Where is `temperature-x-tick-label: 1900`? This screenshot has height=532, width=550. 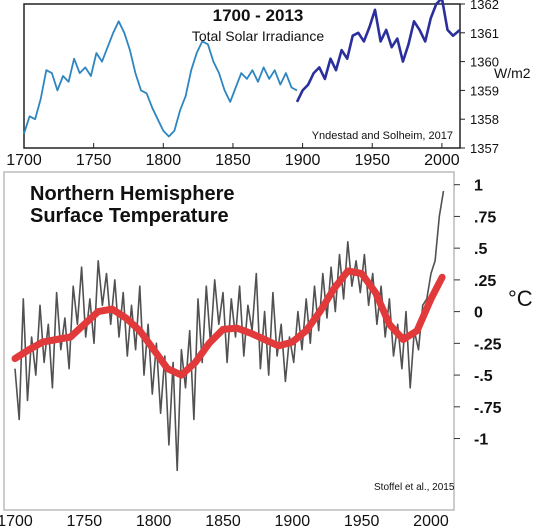 temperature-x-tick-label: 1900 is located at coordinates (293, 521).